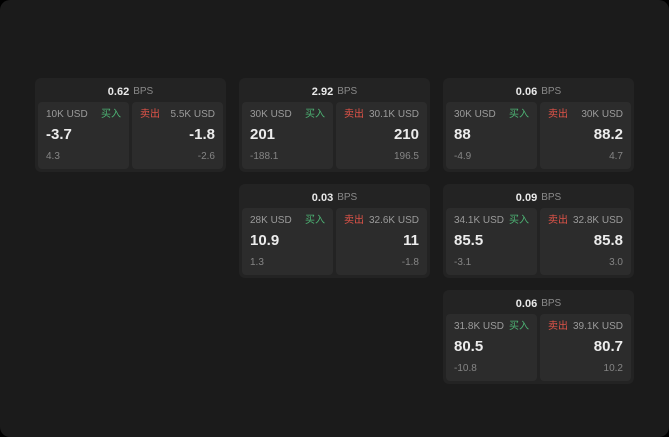 This screenshot has height=437, width=669. I want to click on card-header: 0.09 BPS, so click(538, 197).